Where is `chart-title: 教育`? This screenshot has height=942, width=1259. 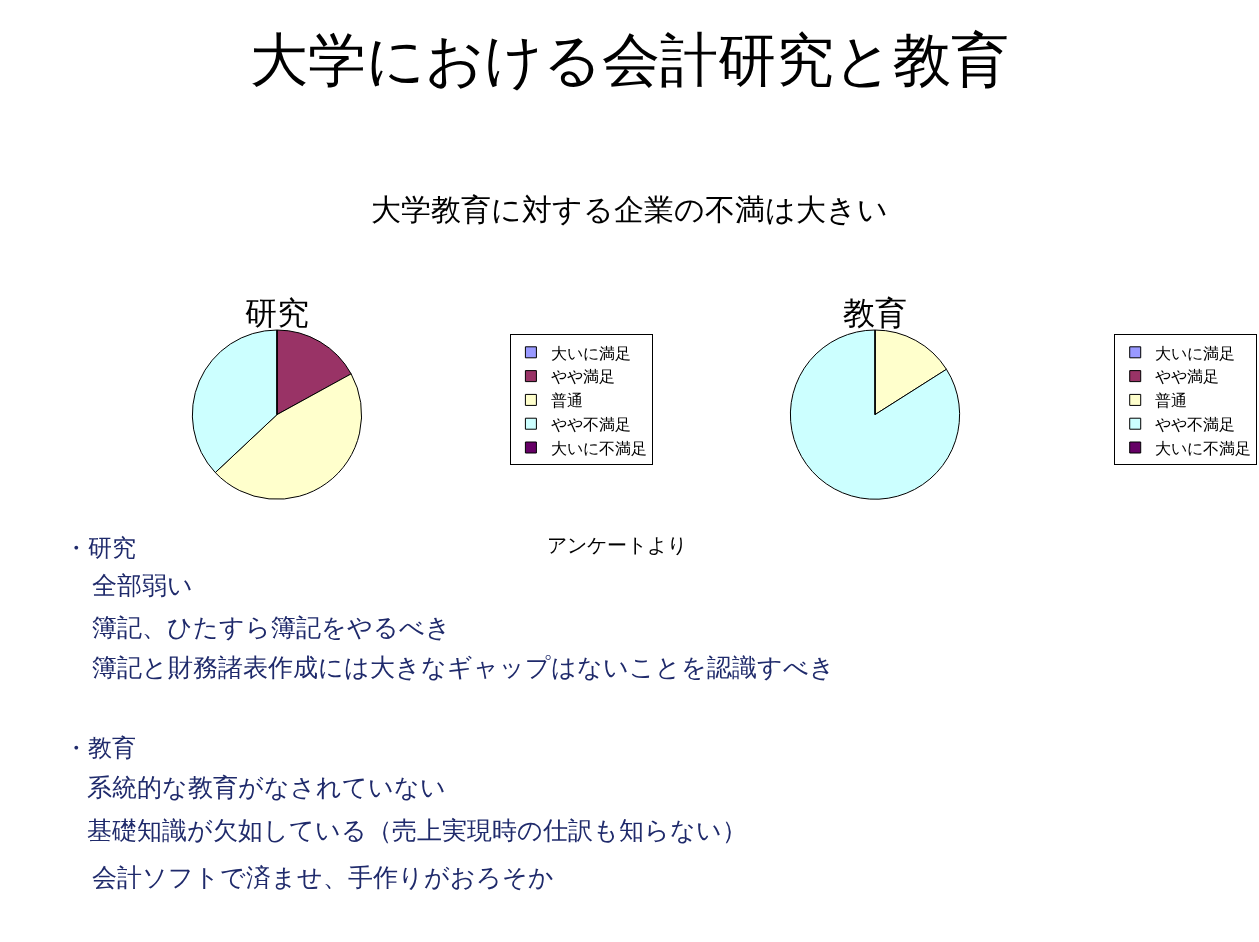
chart-title: 教育 is located at coordinates (875, 313).